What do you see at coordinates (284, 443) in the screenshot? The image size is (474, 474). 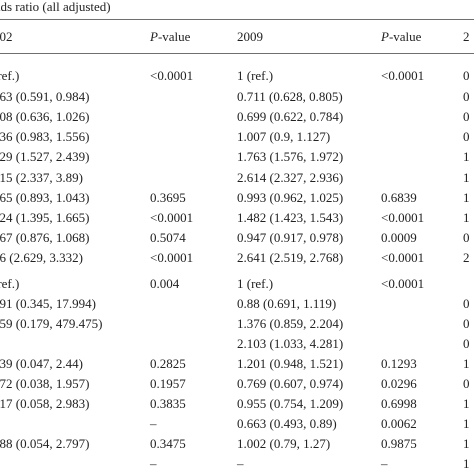 I see `cell-or-2009: 1.002 (0.79, 1.27)` at bounding box center [284, 443].